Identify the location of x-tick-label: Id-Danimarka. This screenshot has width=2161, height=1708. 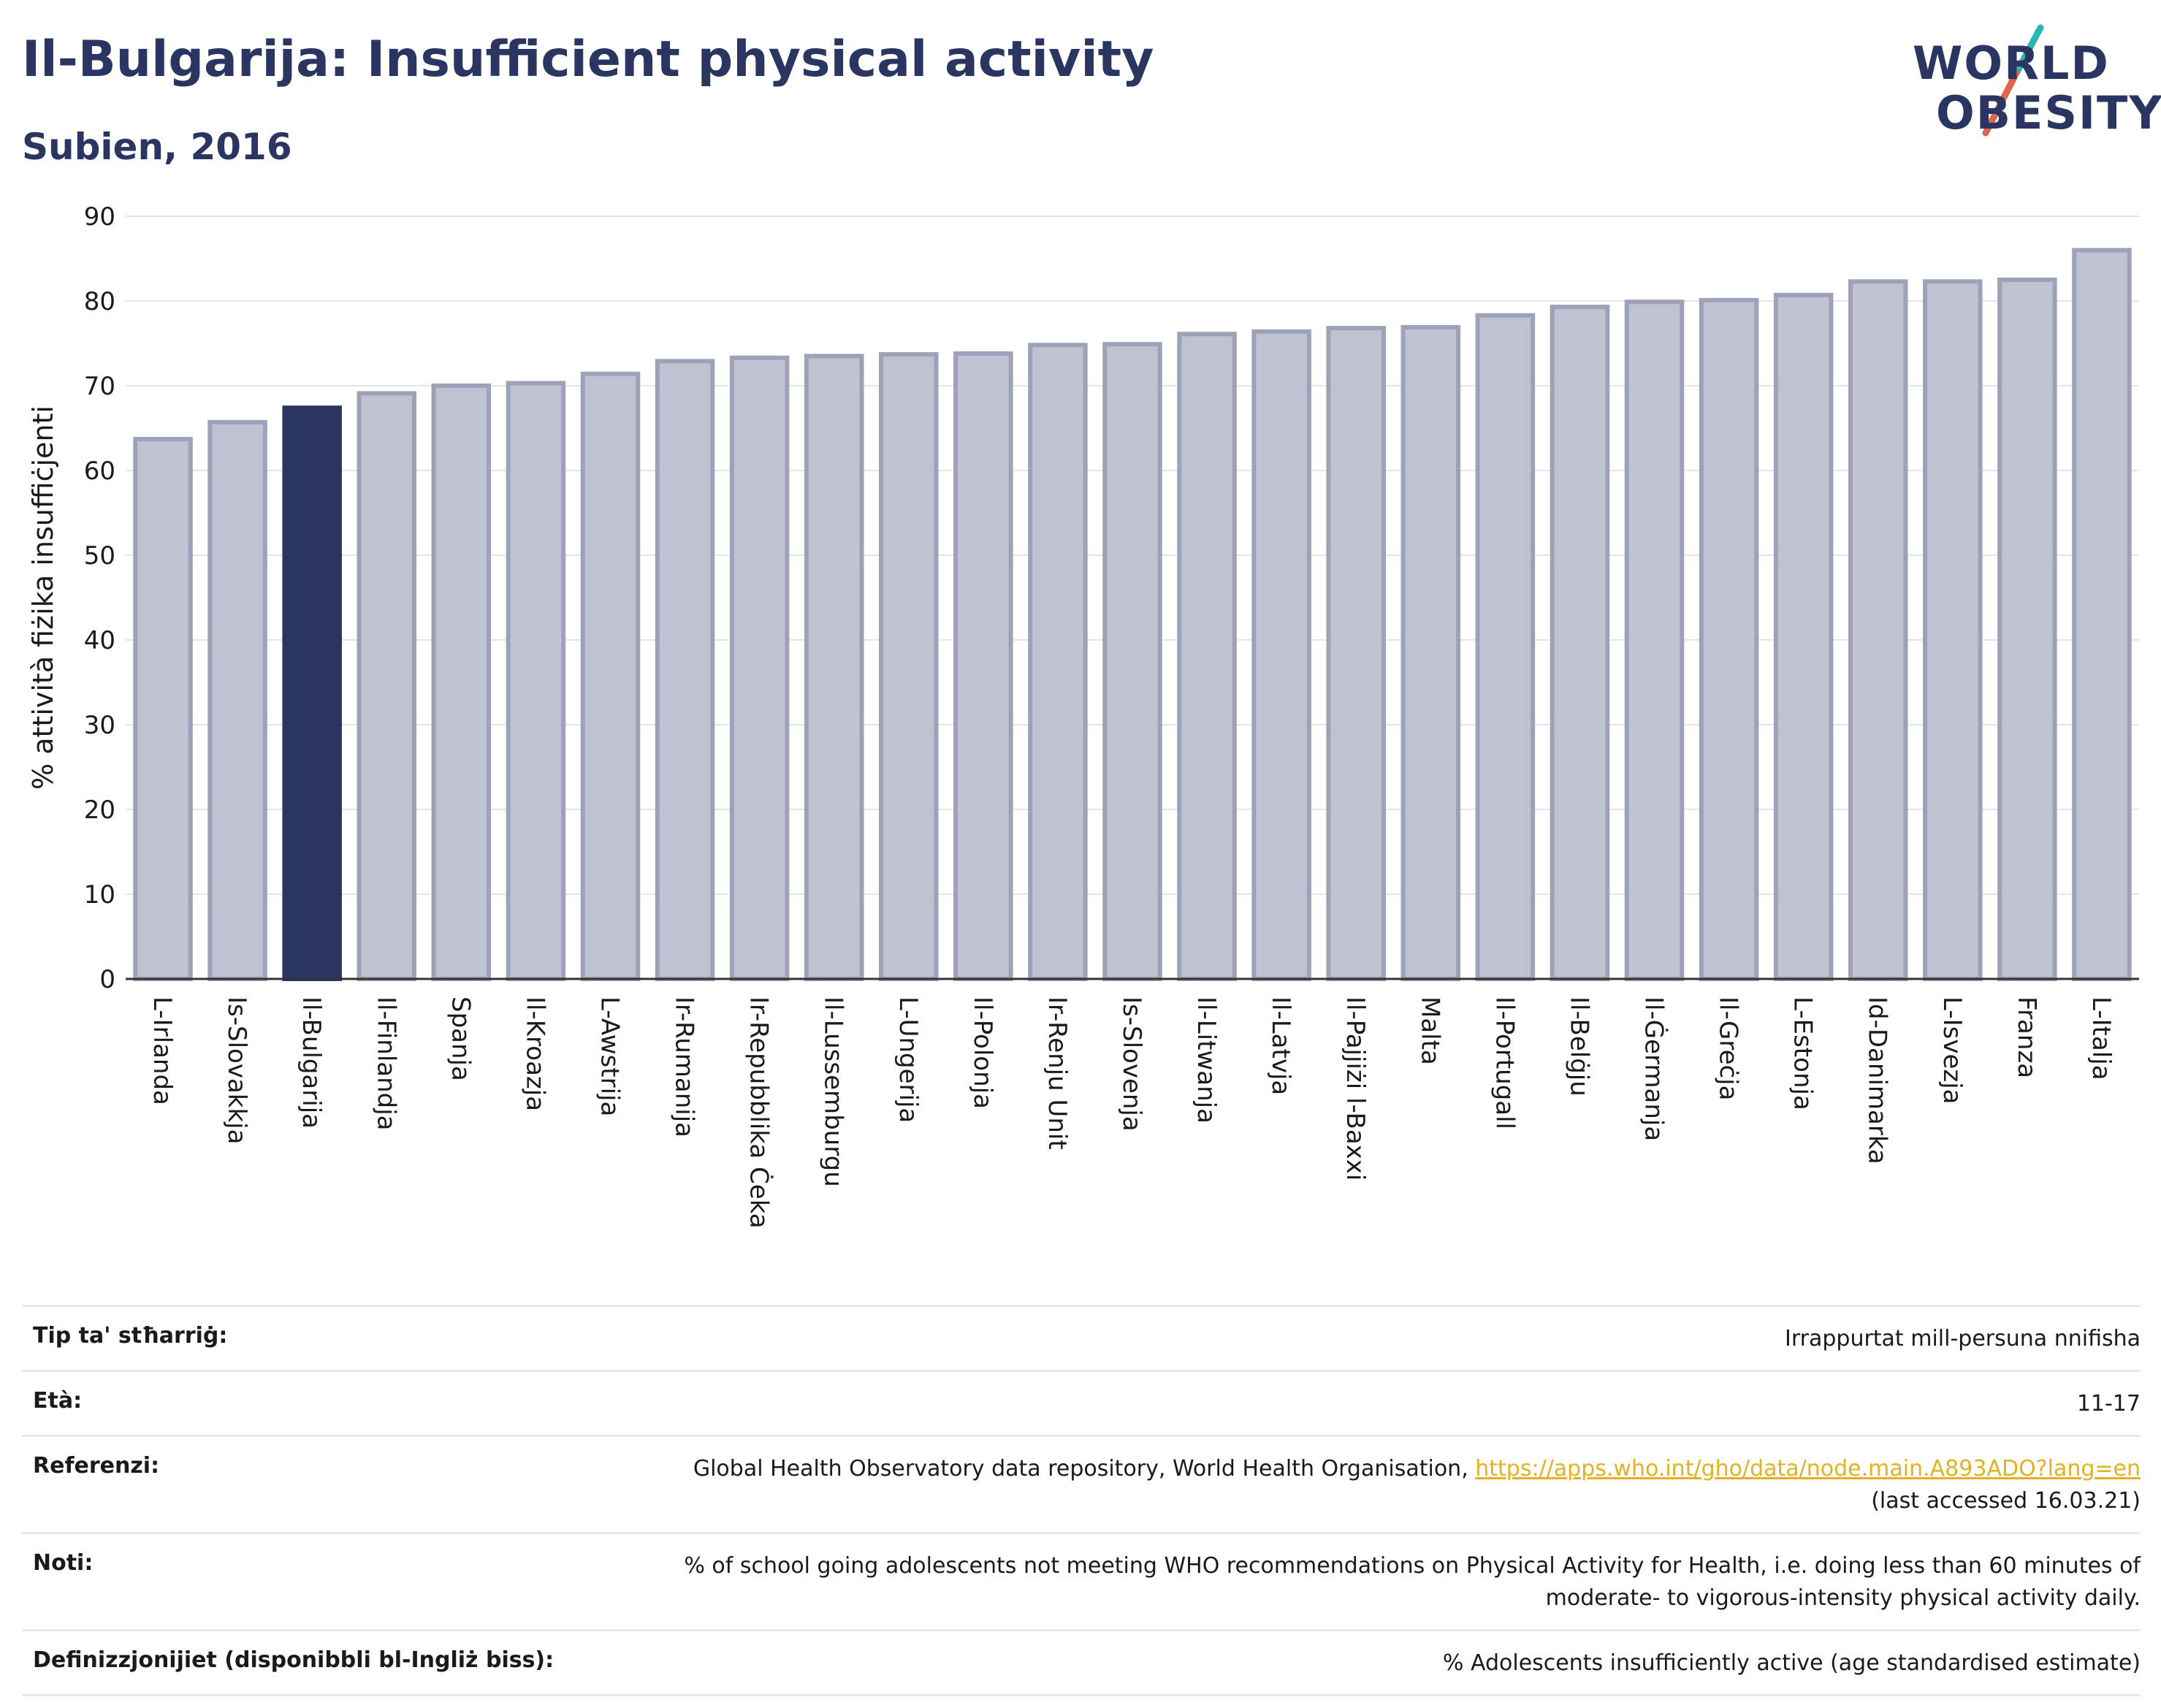
(1877, 1080).